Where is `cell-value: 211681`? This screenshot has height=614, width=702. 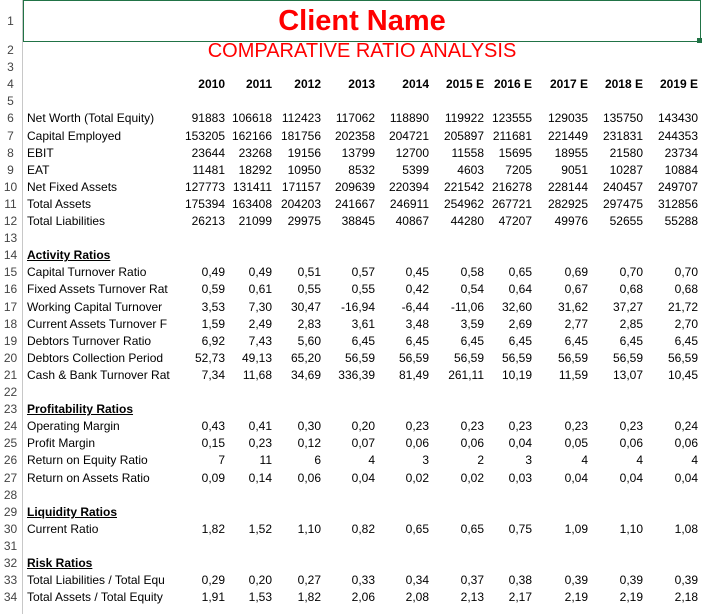 cell-value: 211681 is located at coordinates (512, 135).